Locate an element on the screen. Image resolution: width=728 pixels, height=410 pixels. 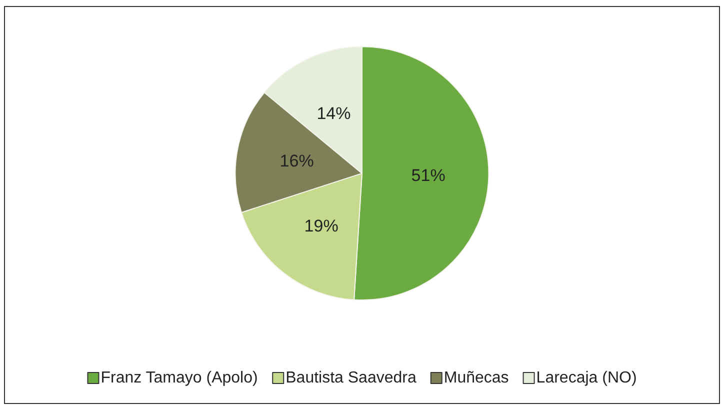
legend-label: Bautista Saavedra is located at coordinates (351, 378).